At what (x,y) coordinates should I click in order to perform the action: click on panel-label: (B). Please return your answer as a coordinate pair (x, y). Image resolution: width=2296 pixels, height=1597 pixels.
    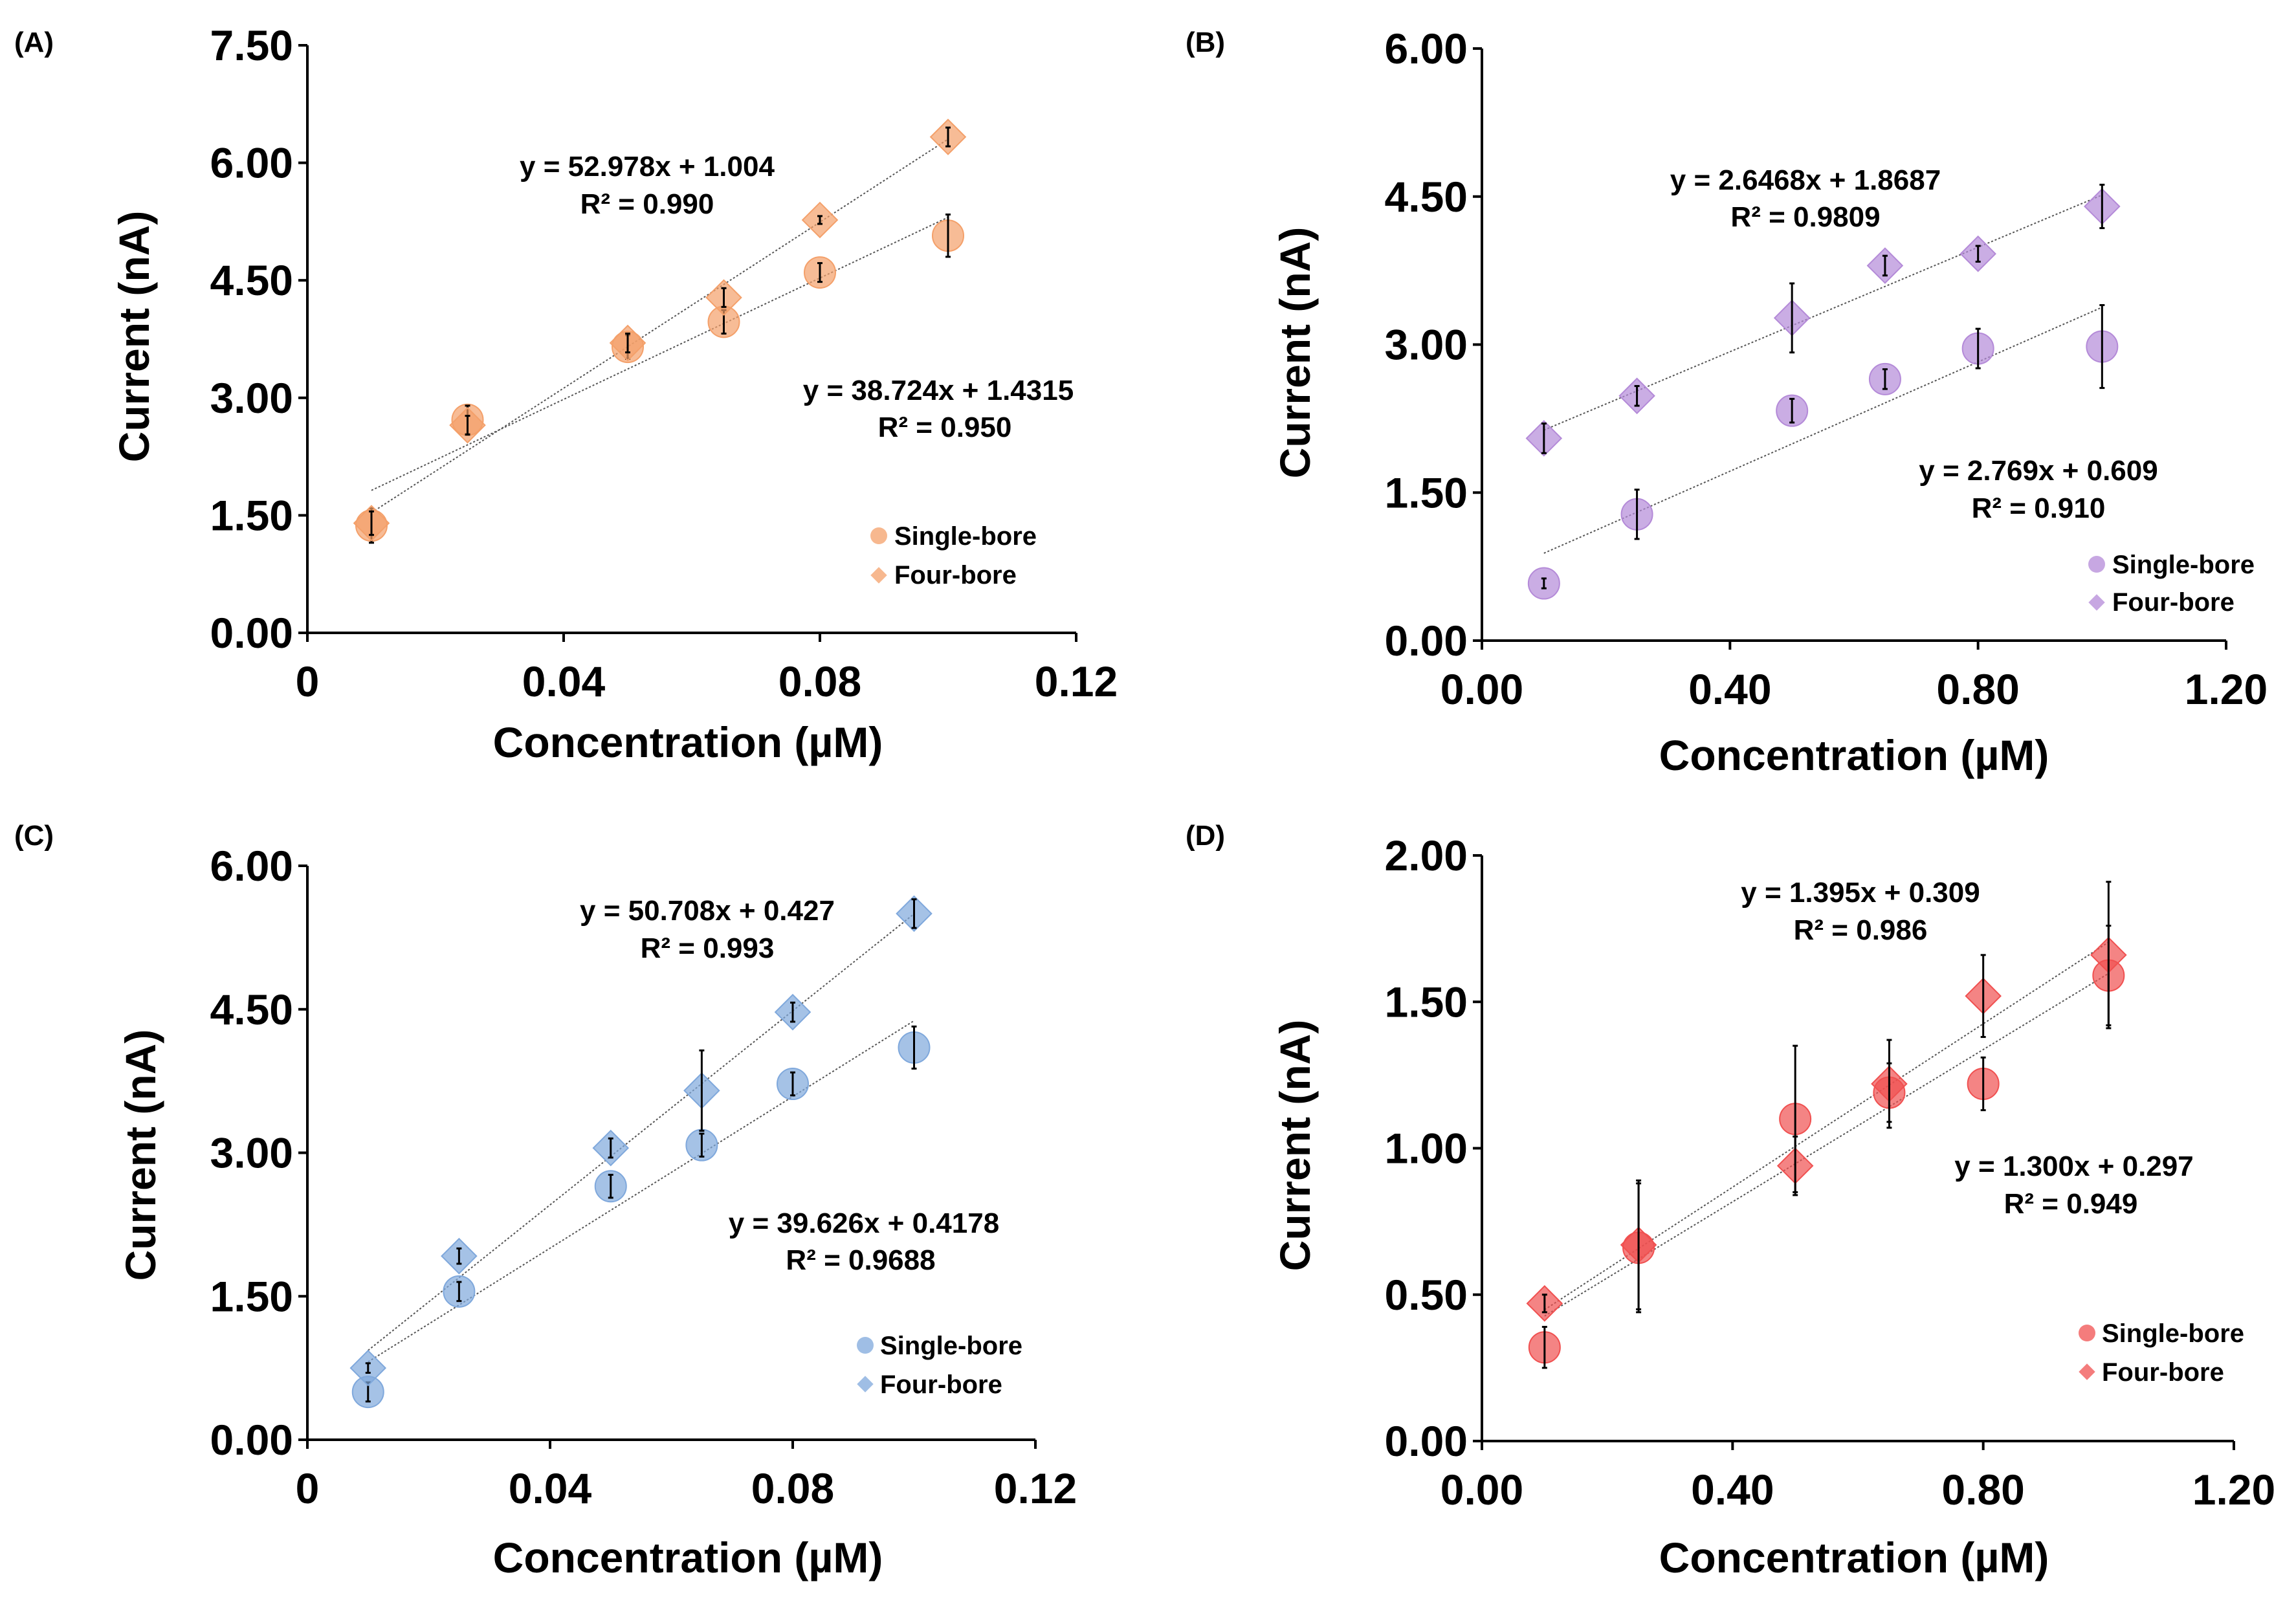
    Looking at the image, I should click on (1206, 42).